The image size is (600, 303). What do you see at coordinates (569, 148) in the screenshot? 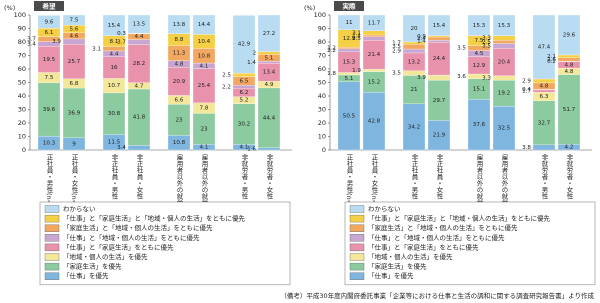
I see `data-label: 4.2` at bounding box center [569, 148].